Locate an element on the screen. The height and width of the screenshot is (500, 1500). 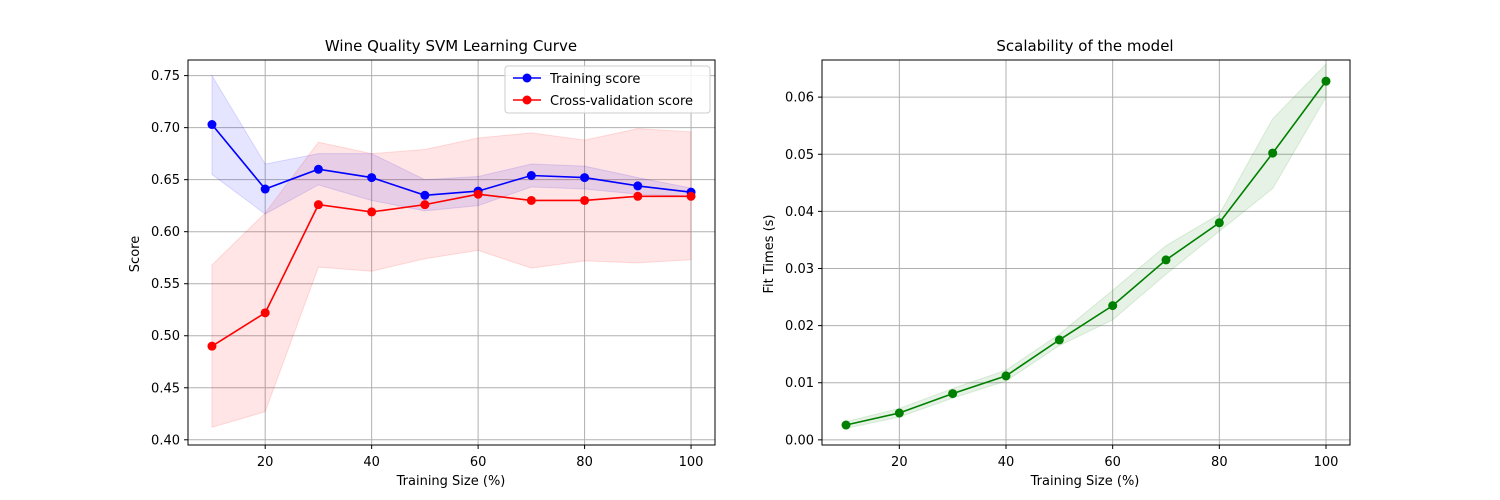
learning-curve-y-tick-label: 0.75 is located at coordinates (165, 76).